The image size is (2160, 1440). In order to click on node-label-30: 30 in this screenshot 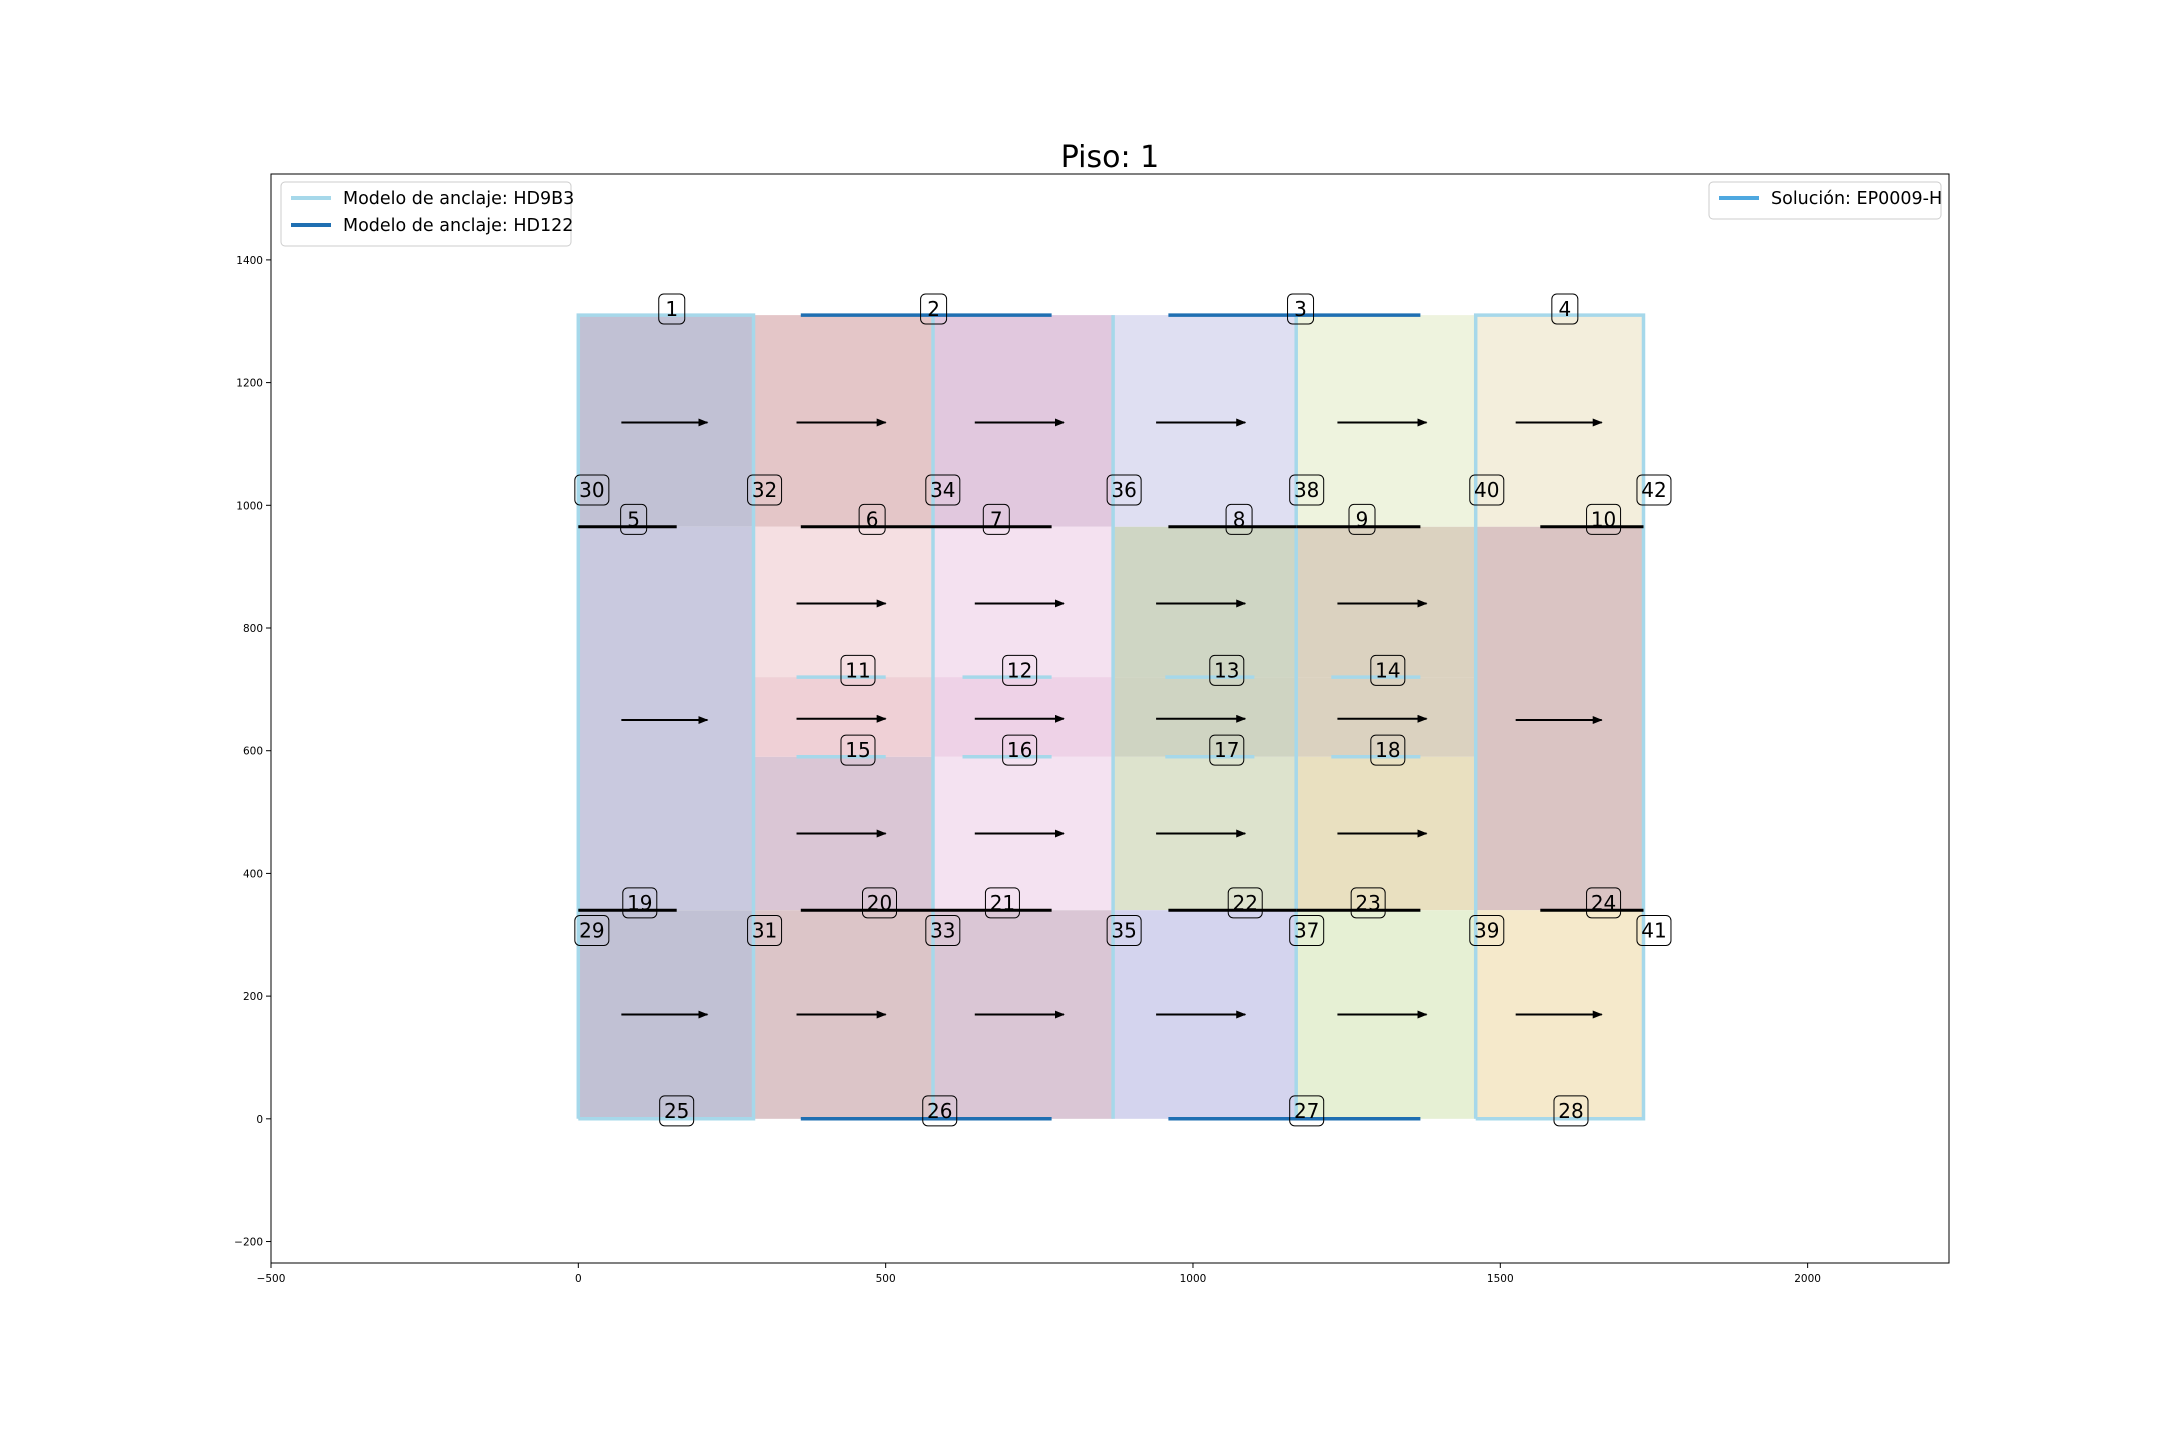, I will do `click(591, 490)`.